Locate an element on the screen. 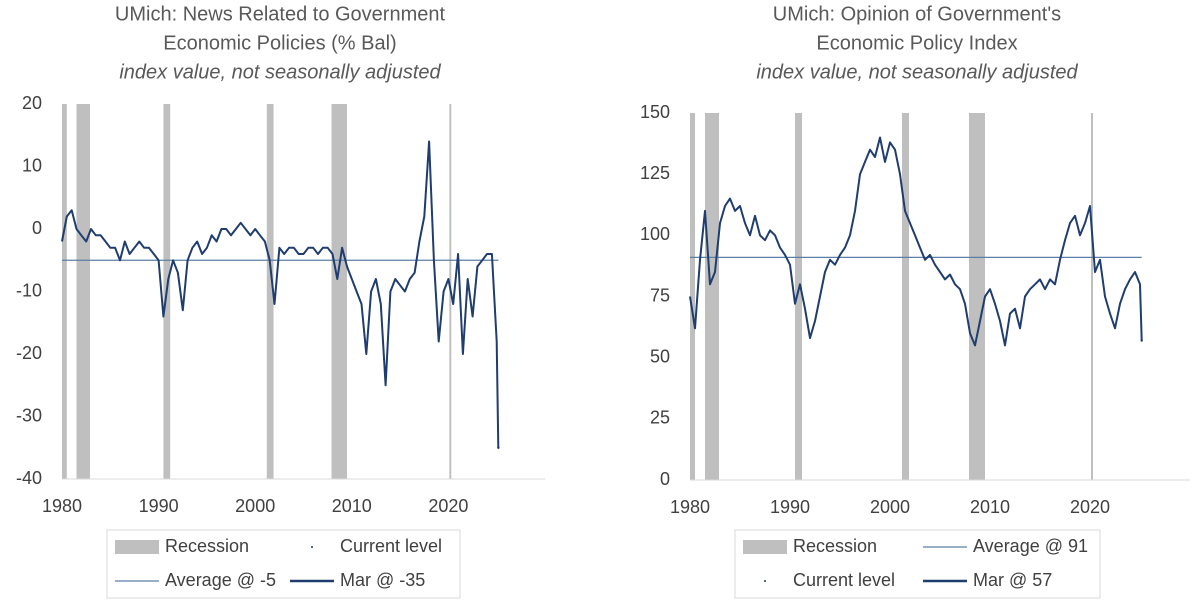  y-tick-label: -30 is located at coordinates (29, 415).